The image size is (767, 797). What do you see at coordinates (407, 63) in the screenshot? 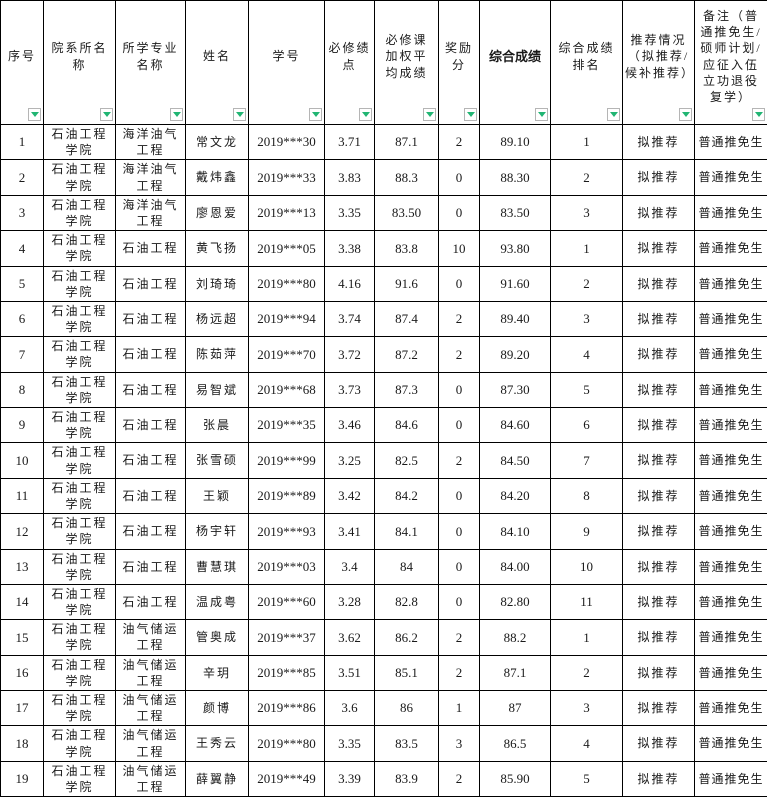
I see `column-header-weighted: 必修课加权平均成绩` at bounding box center [407, 63].